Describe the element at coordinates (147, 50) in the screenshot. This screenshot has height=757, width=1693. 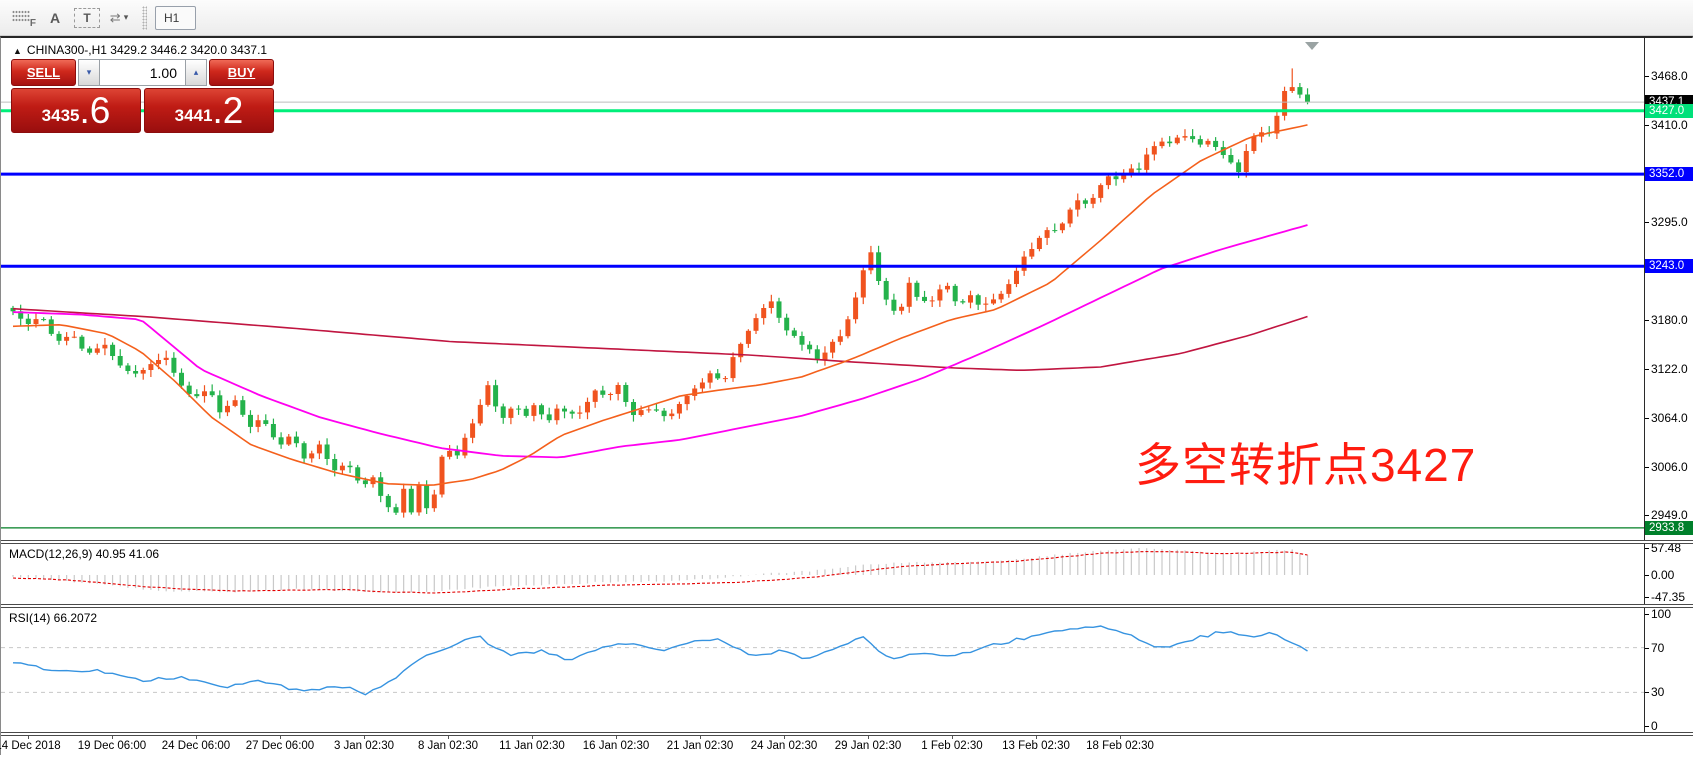
I see `symbol-ohlc-text: CHINA300-,H1 3429.2 3446.2 3420.0 3437.1` at that location.